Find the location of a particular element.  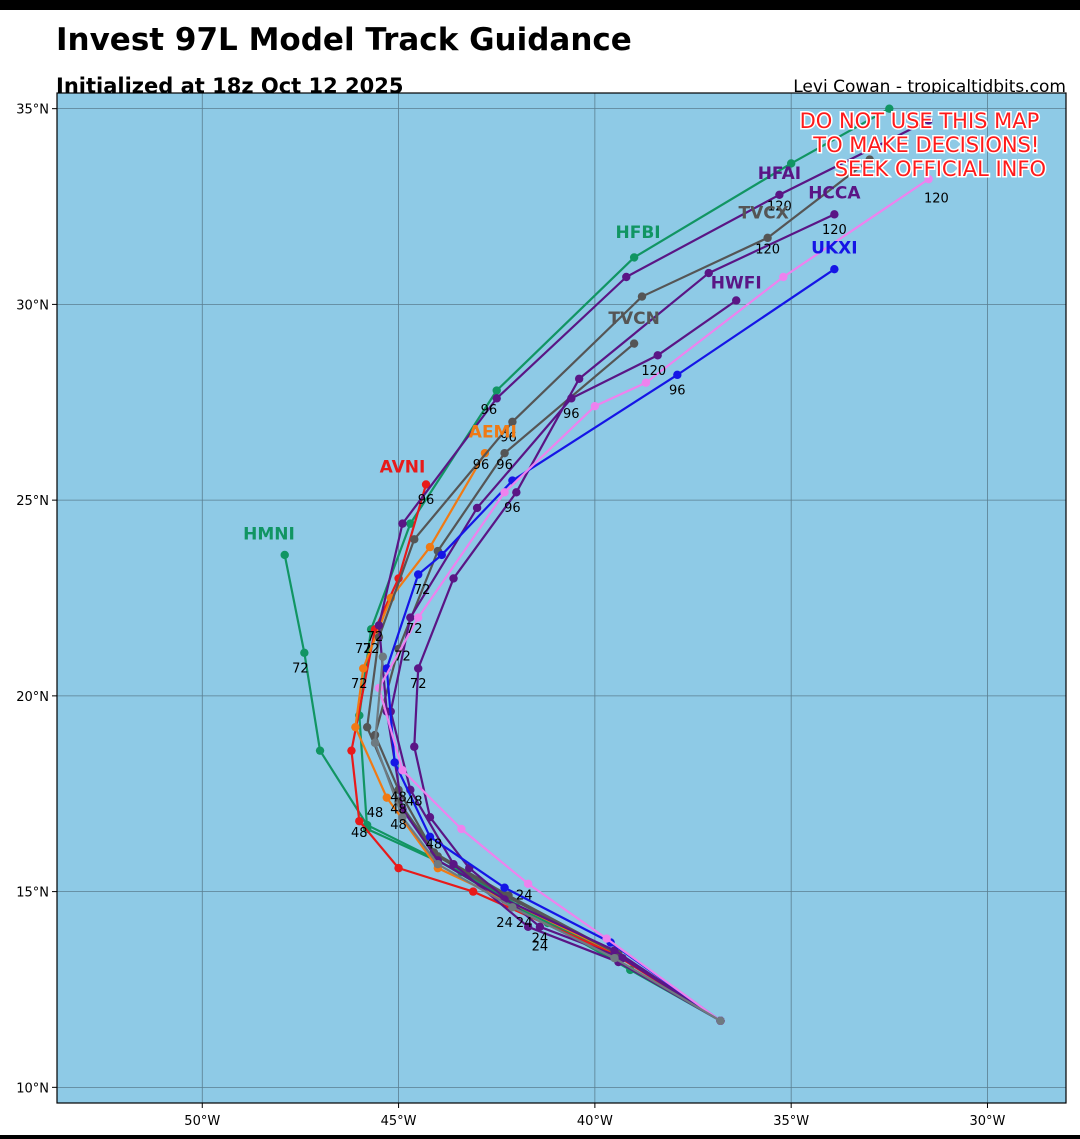

warning-line: SEEK OFFICIAL INFO is located at coordinates (940, 169).